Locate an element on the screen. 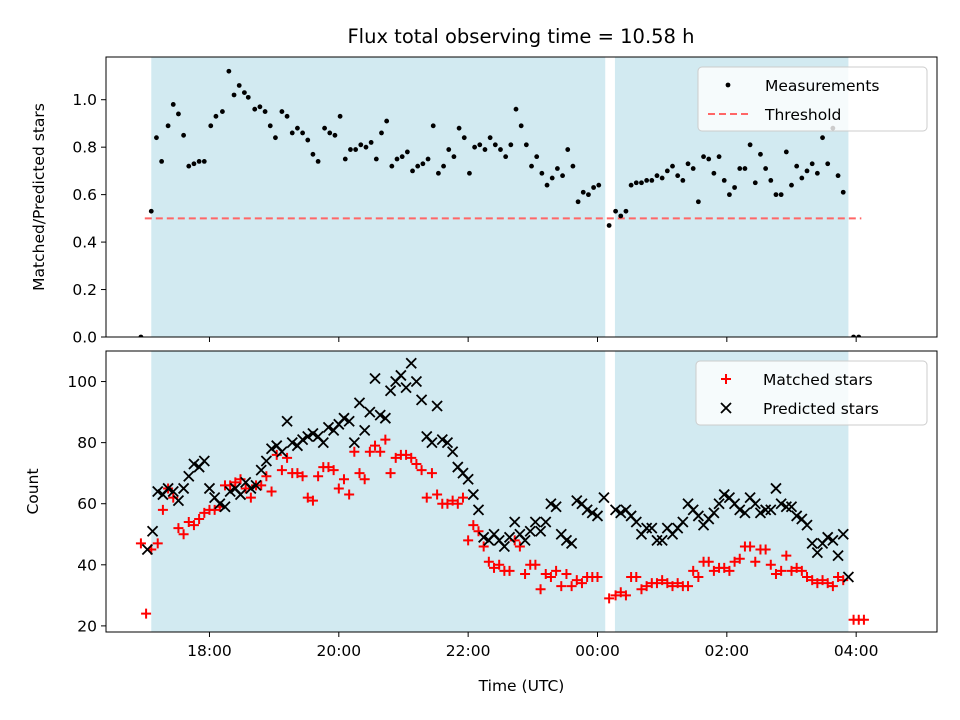  x-tick-label: 18:00 is located at coordinates (209, 651).